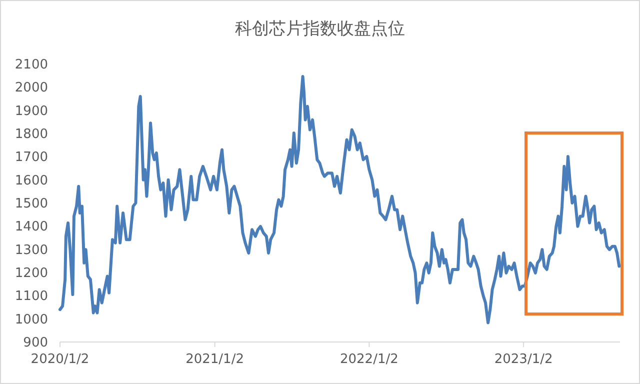 The image size is (640, 384). What do you see at coordinates (31, 250) in the screenshot?
I see `y-tick-label: 1300` at bounding box center [31, 250].